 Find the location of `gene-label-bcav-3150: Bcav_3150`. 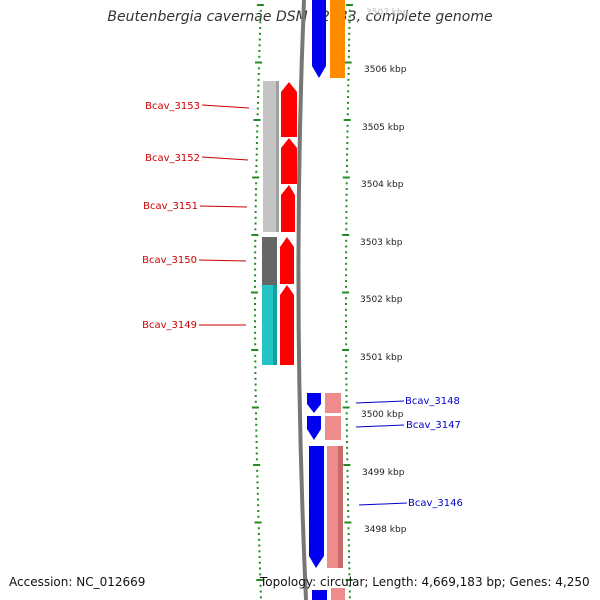

gene-label-bcav-3150: Bcav_3150 is located at coordinates (169, 260).